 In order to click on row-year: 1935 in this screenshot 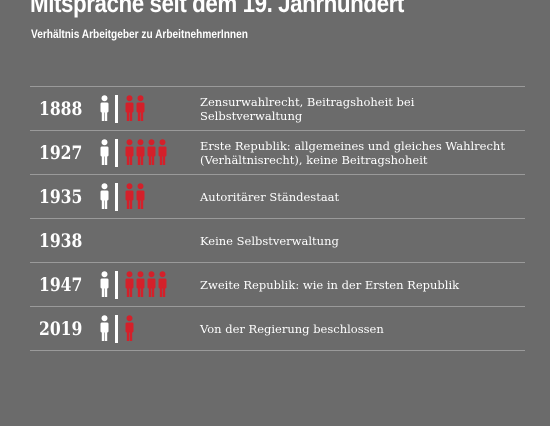, I will do `click(61, 197)`.